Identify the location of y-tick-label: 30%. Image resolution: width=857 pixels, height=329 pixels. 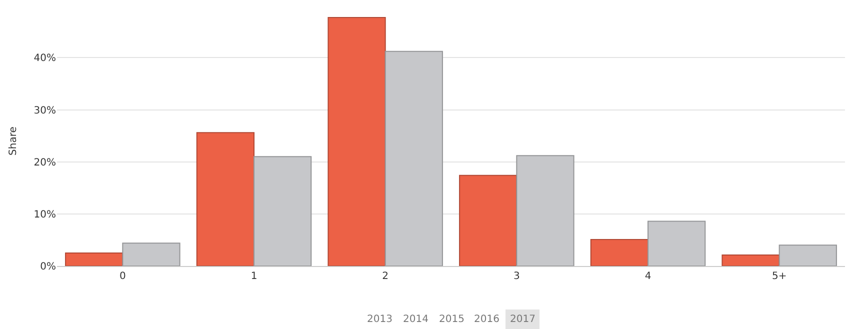
(45, 110).